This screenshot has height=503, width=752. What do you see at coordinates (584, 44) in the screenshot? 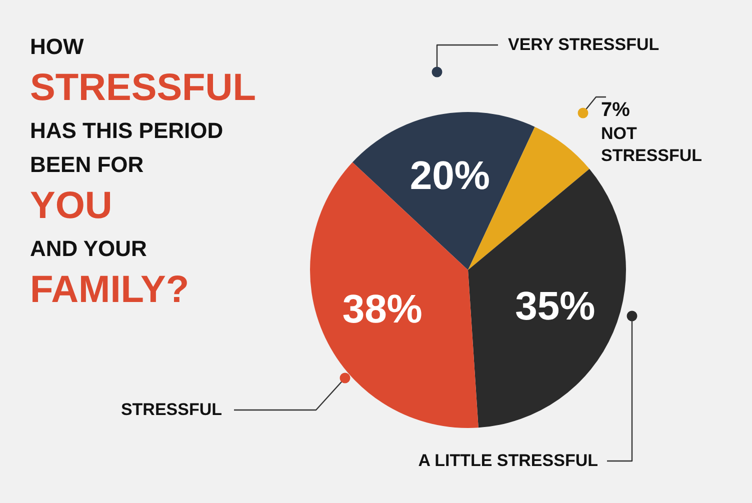
I see `slice-label: VERY STRESSFUL` at bounding box center [584, 44].